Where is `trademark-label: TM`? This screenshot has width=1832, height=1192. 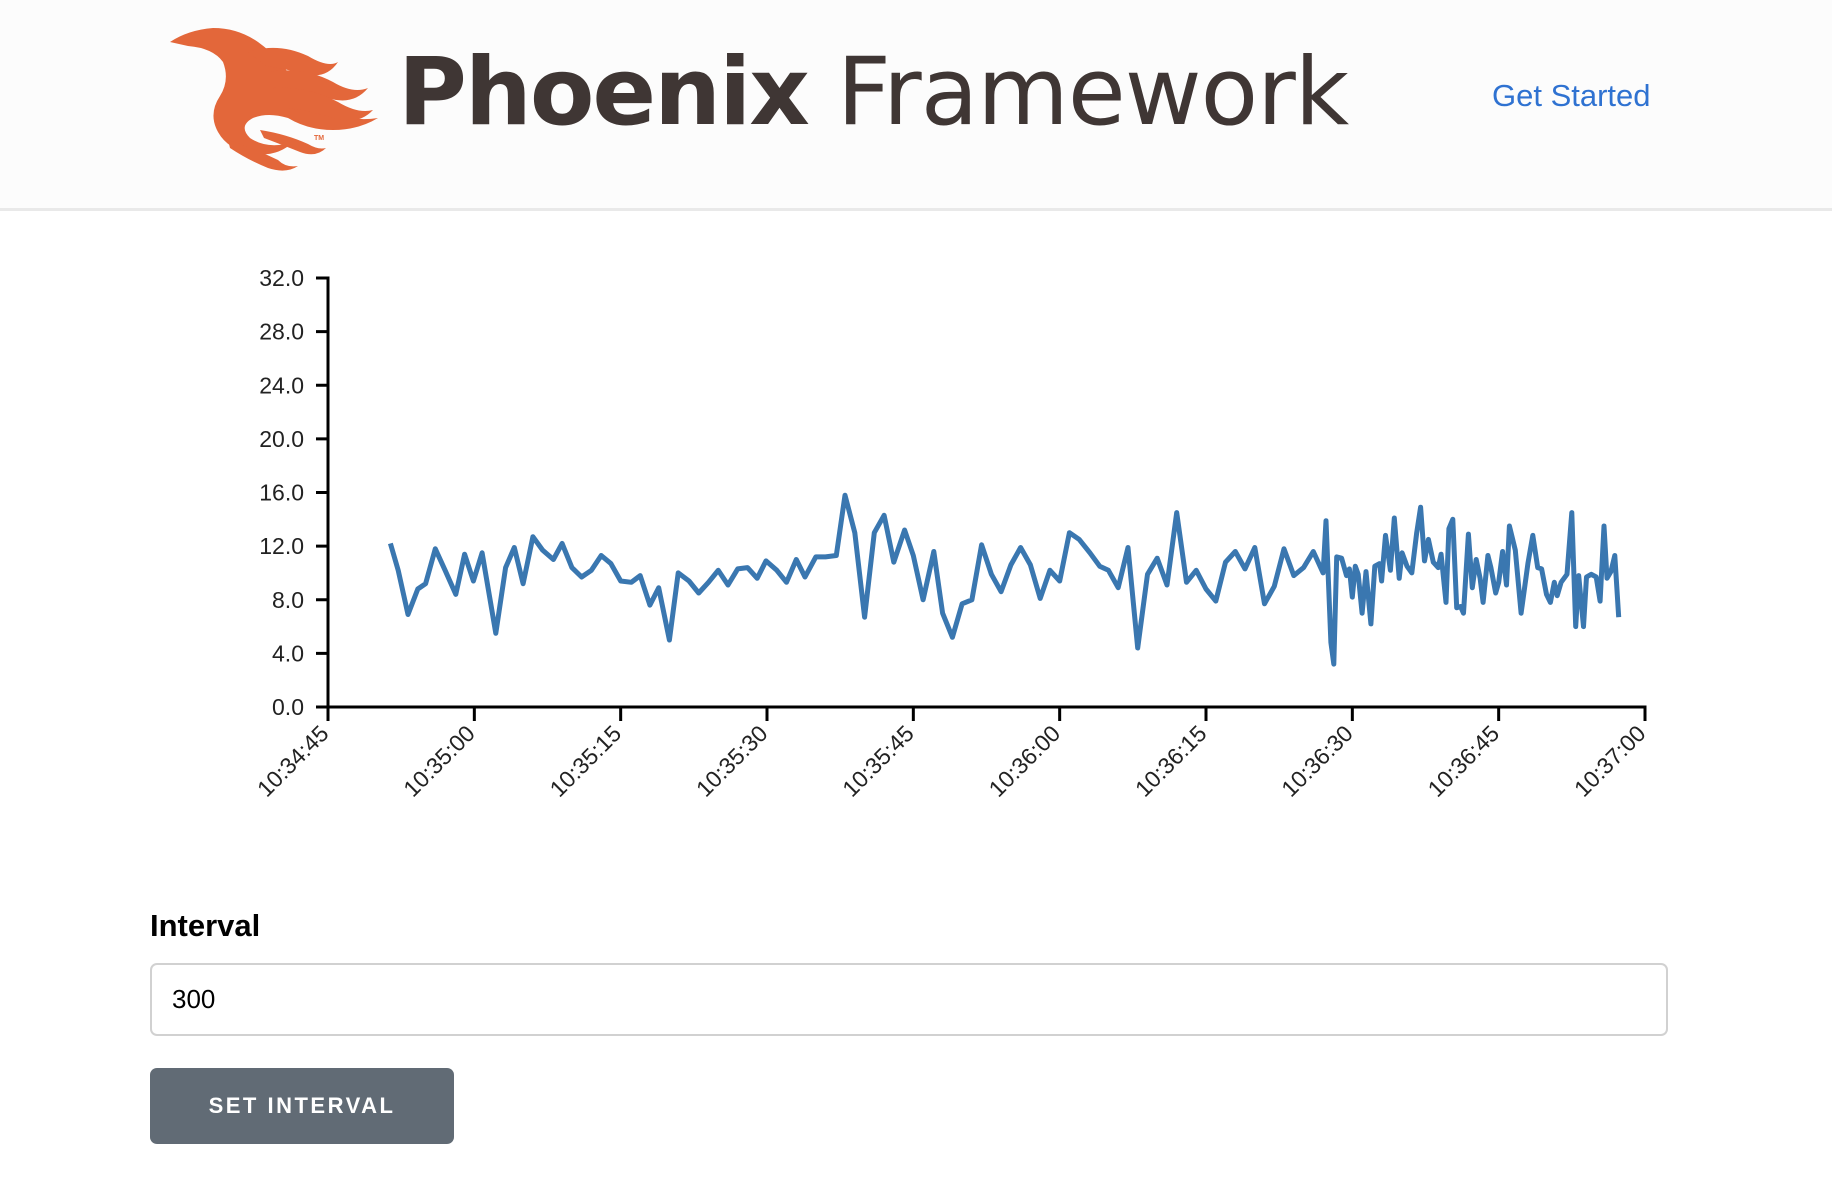
trademark-label: TM is located at coordinates (319, 138).